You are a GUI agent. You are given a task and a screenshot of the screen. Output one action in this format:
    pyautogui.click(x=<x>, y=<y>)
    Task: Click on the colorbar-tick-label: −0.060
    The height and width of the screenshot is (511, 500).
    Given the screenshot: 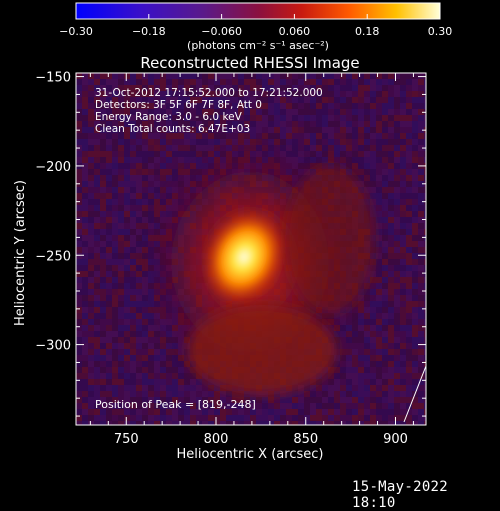 What is the action you would take?
    pyautogui.click(x=221, y=31)
    